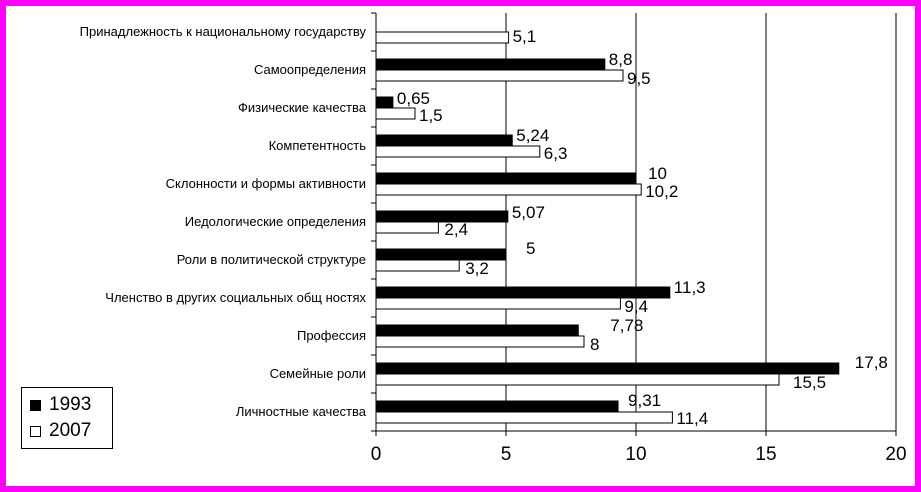  Describe the element at coordinates (235, 297) in the screenshot. I see `category-label: Членство в других социальных общ ностях` at that location.